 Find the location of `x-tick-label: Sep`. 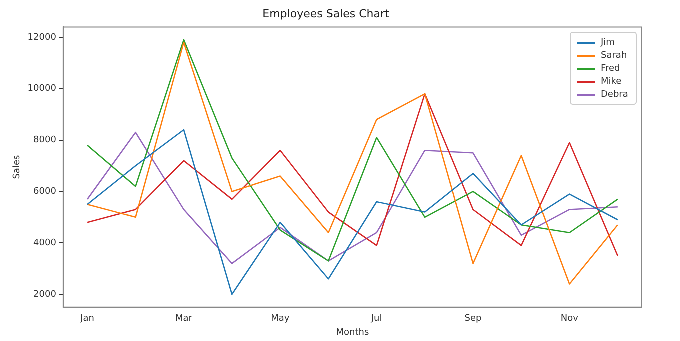

x-tick-label: Sep is located at coordinates (473, 319).